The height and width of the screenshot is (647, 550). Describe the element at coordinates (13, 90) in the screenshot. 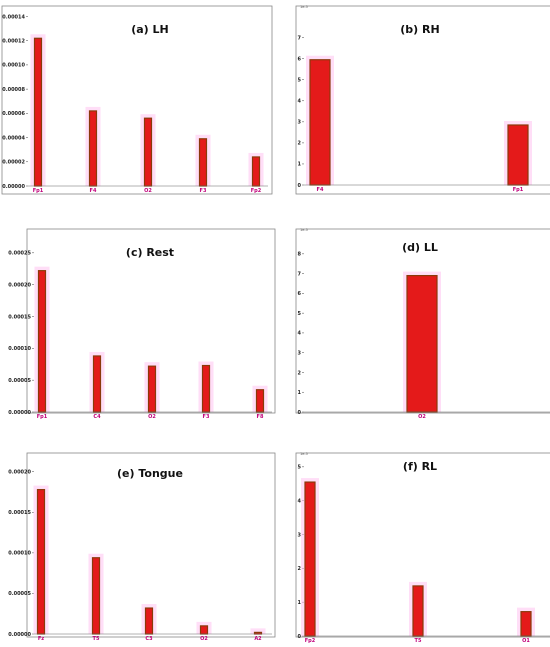

I see `y-tick-label: 0.00008` at that location.